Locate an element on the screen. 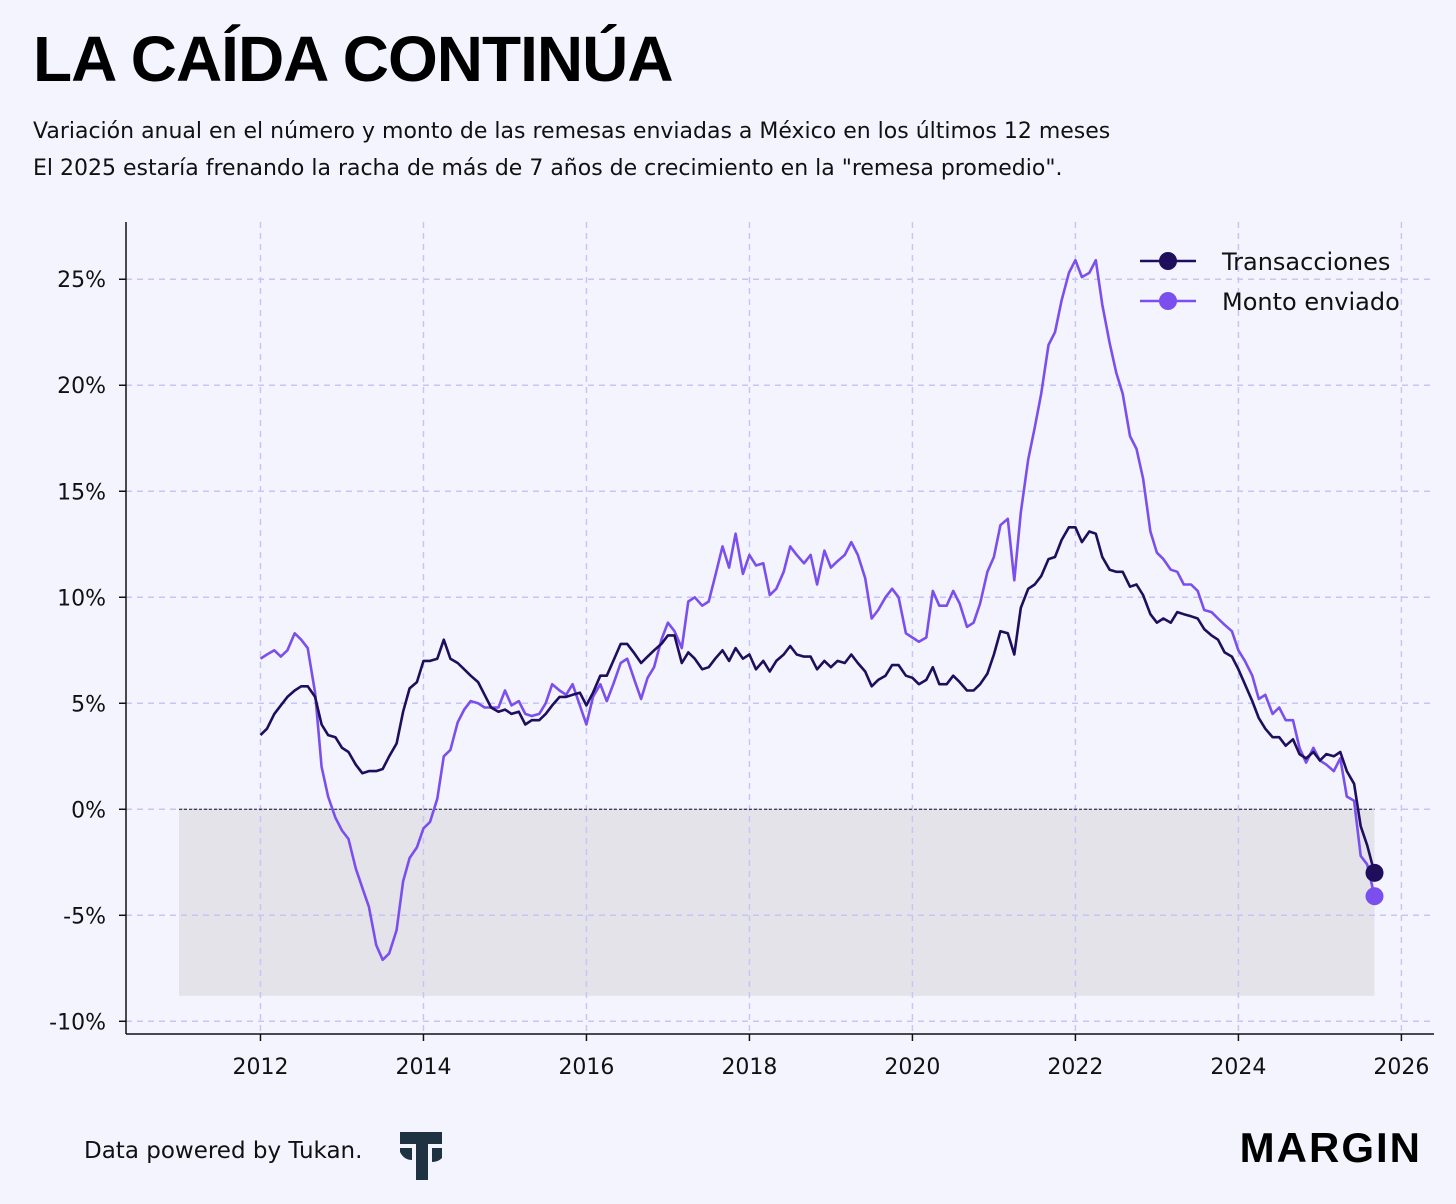 The width and height of the screenshot is (1456, 1204). tukan-logo-icon is located at coordinates (421, 1156).